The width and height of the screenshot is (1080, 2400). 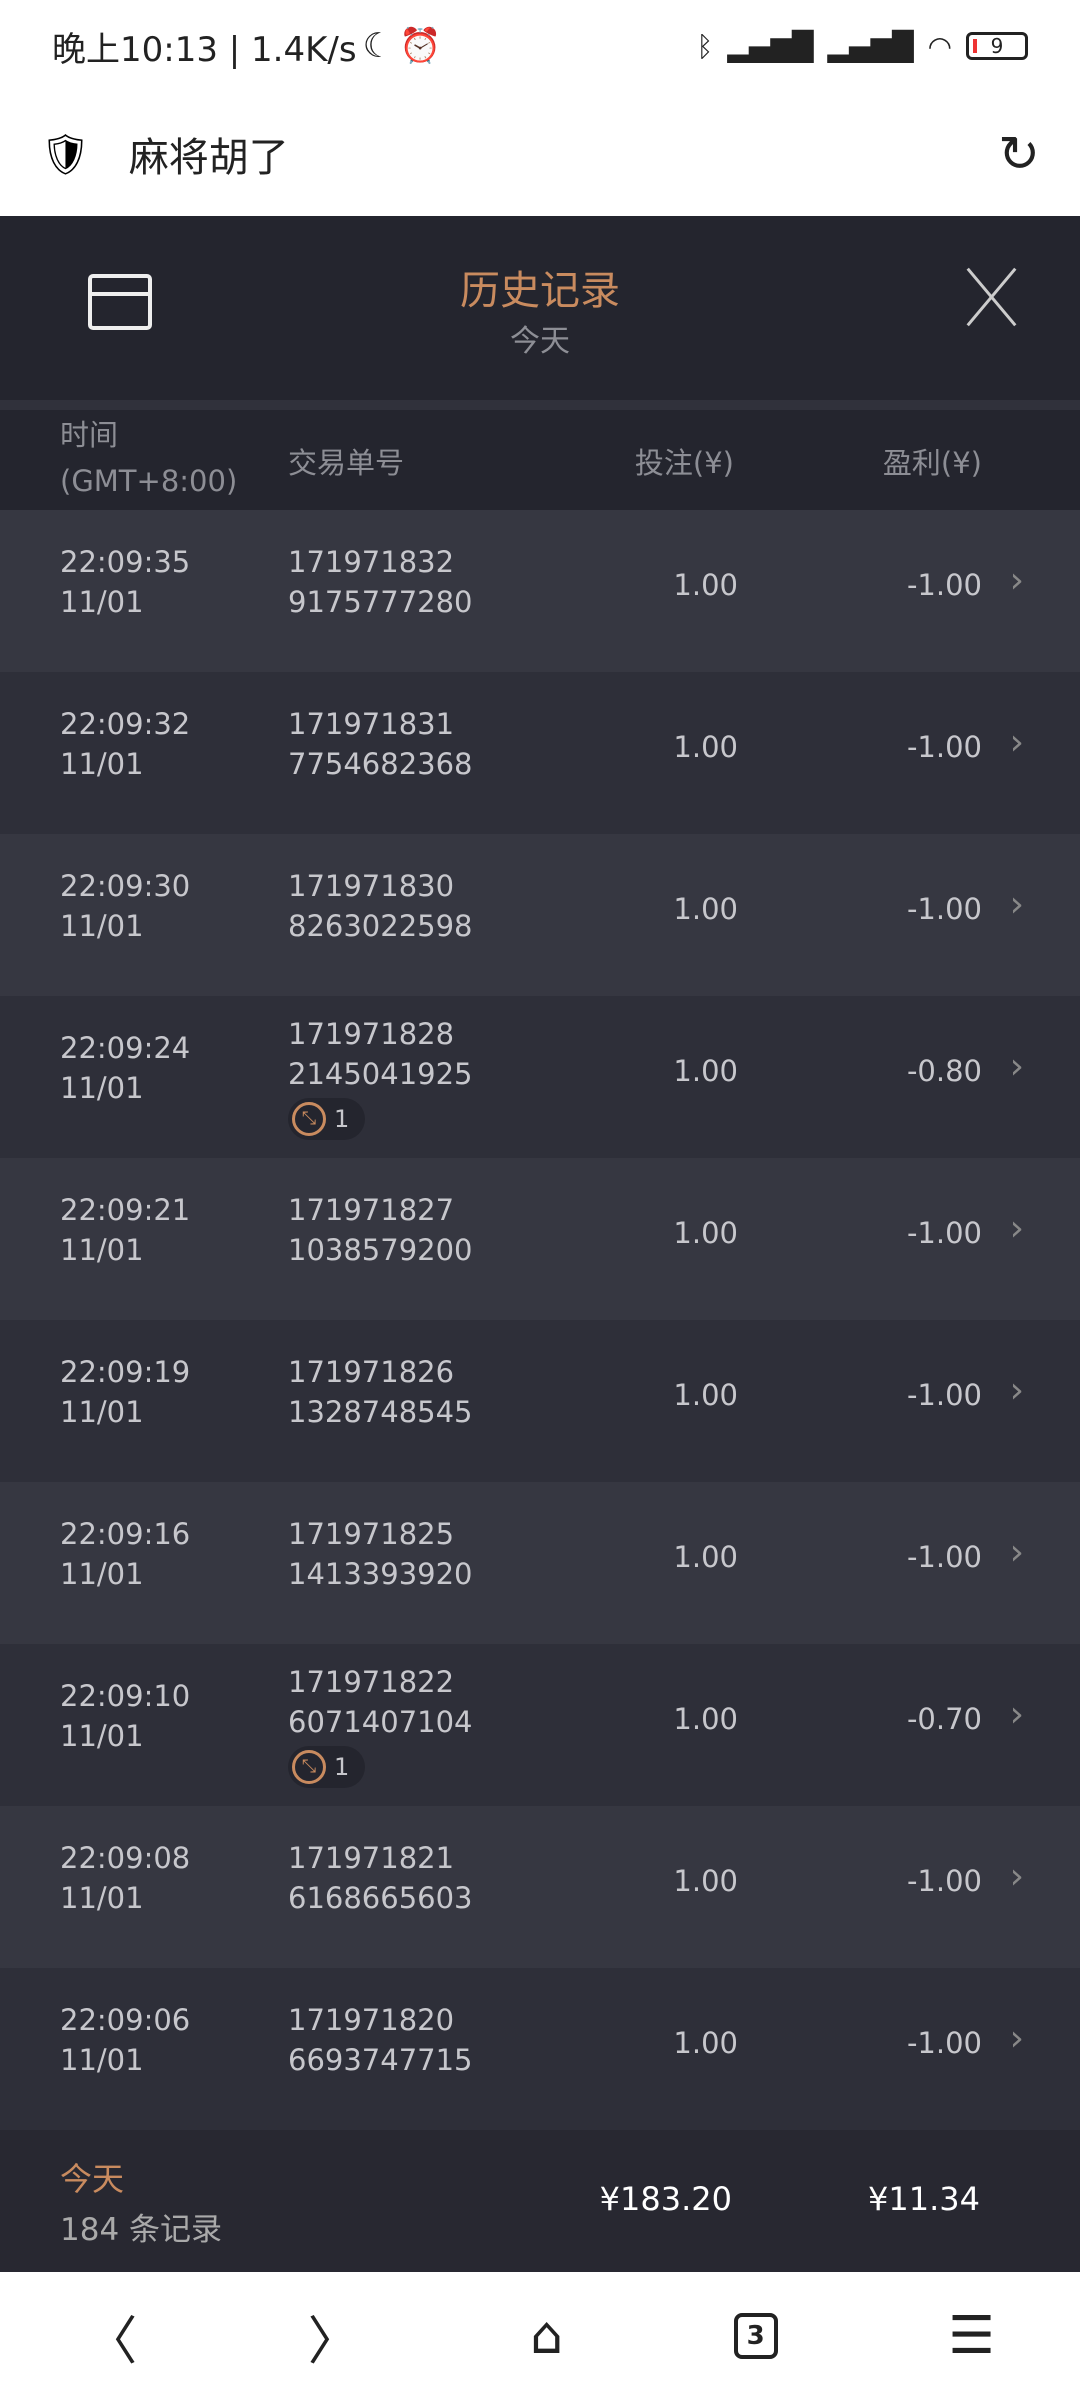 I want to click on column-header: 时间 (GMT+8:00) 交易单号 投注(¥) 盈利(¥), so click(x=540, y=455).